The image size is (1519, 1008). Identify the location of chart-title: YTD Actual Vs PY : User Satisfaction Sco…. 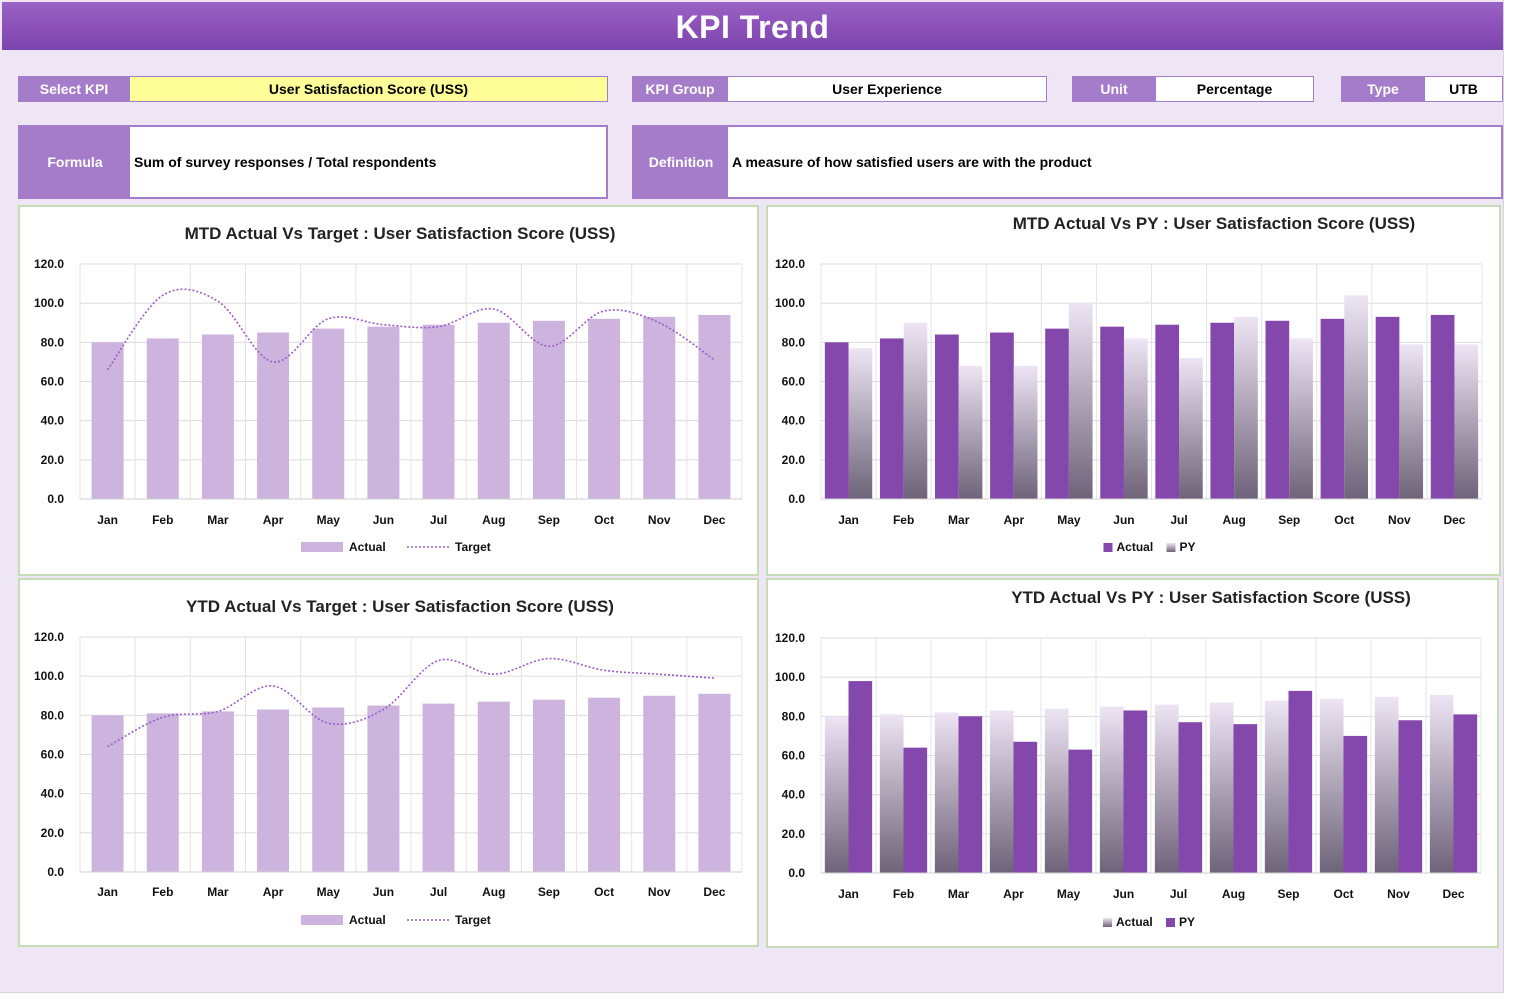
(1211, 597).